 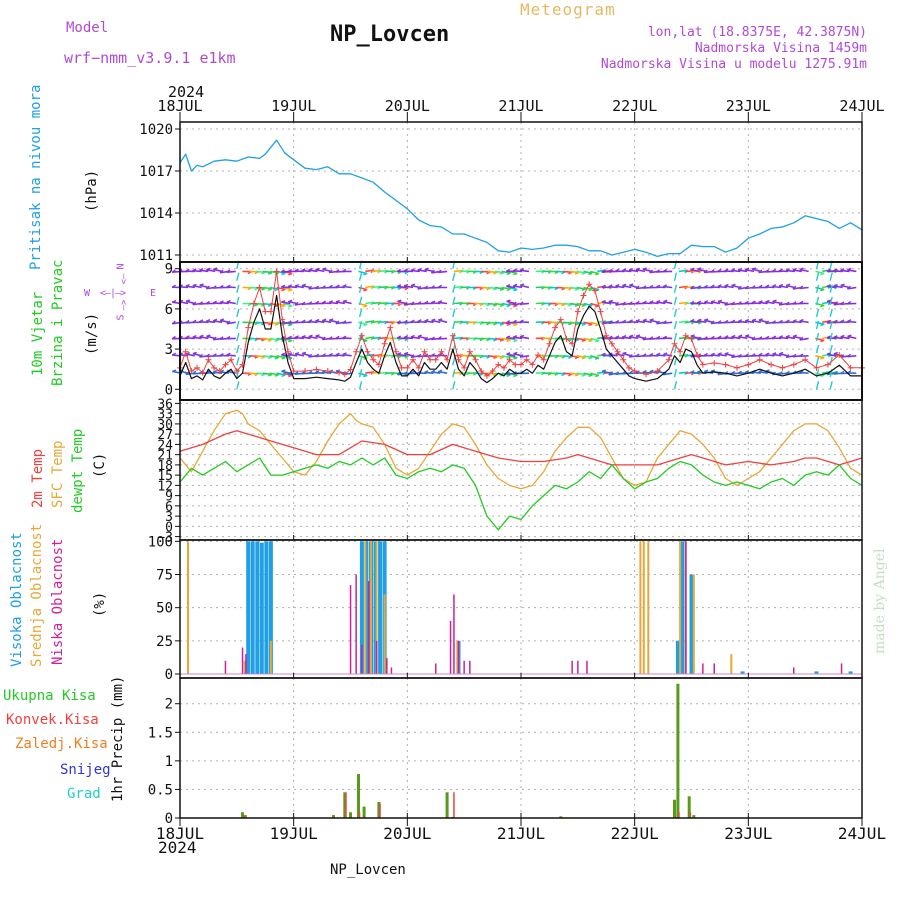 I want to click on top-date-label: 20JUL, so click(x=407, y=106).